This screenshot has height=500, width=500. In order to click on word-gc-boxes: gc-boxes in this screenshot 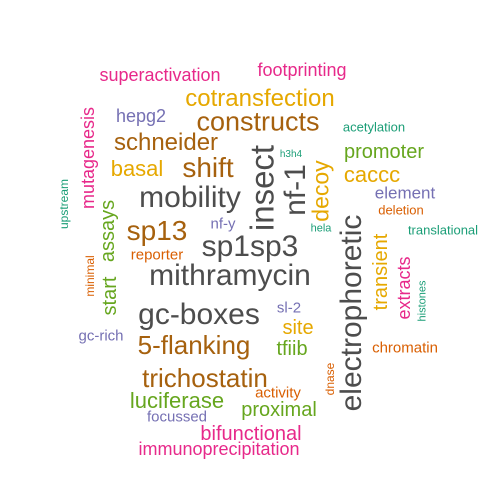, I will do `click(199, 314)`.